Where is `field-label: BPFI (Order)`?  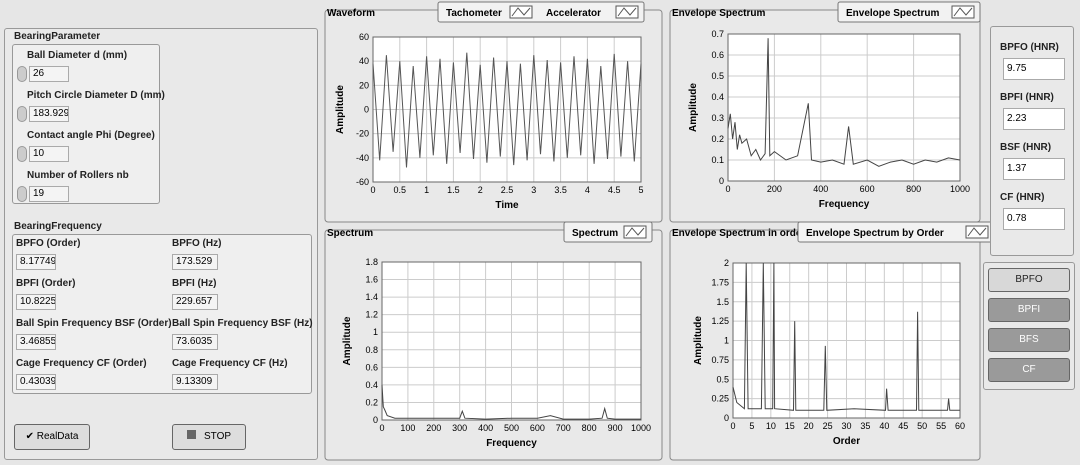 field-label: BPFI (Order) is located at coordinates (46, 283).